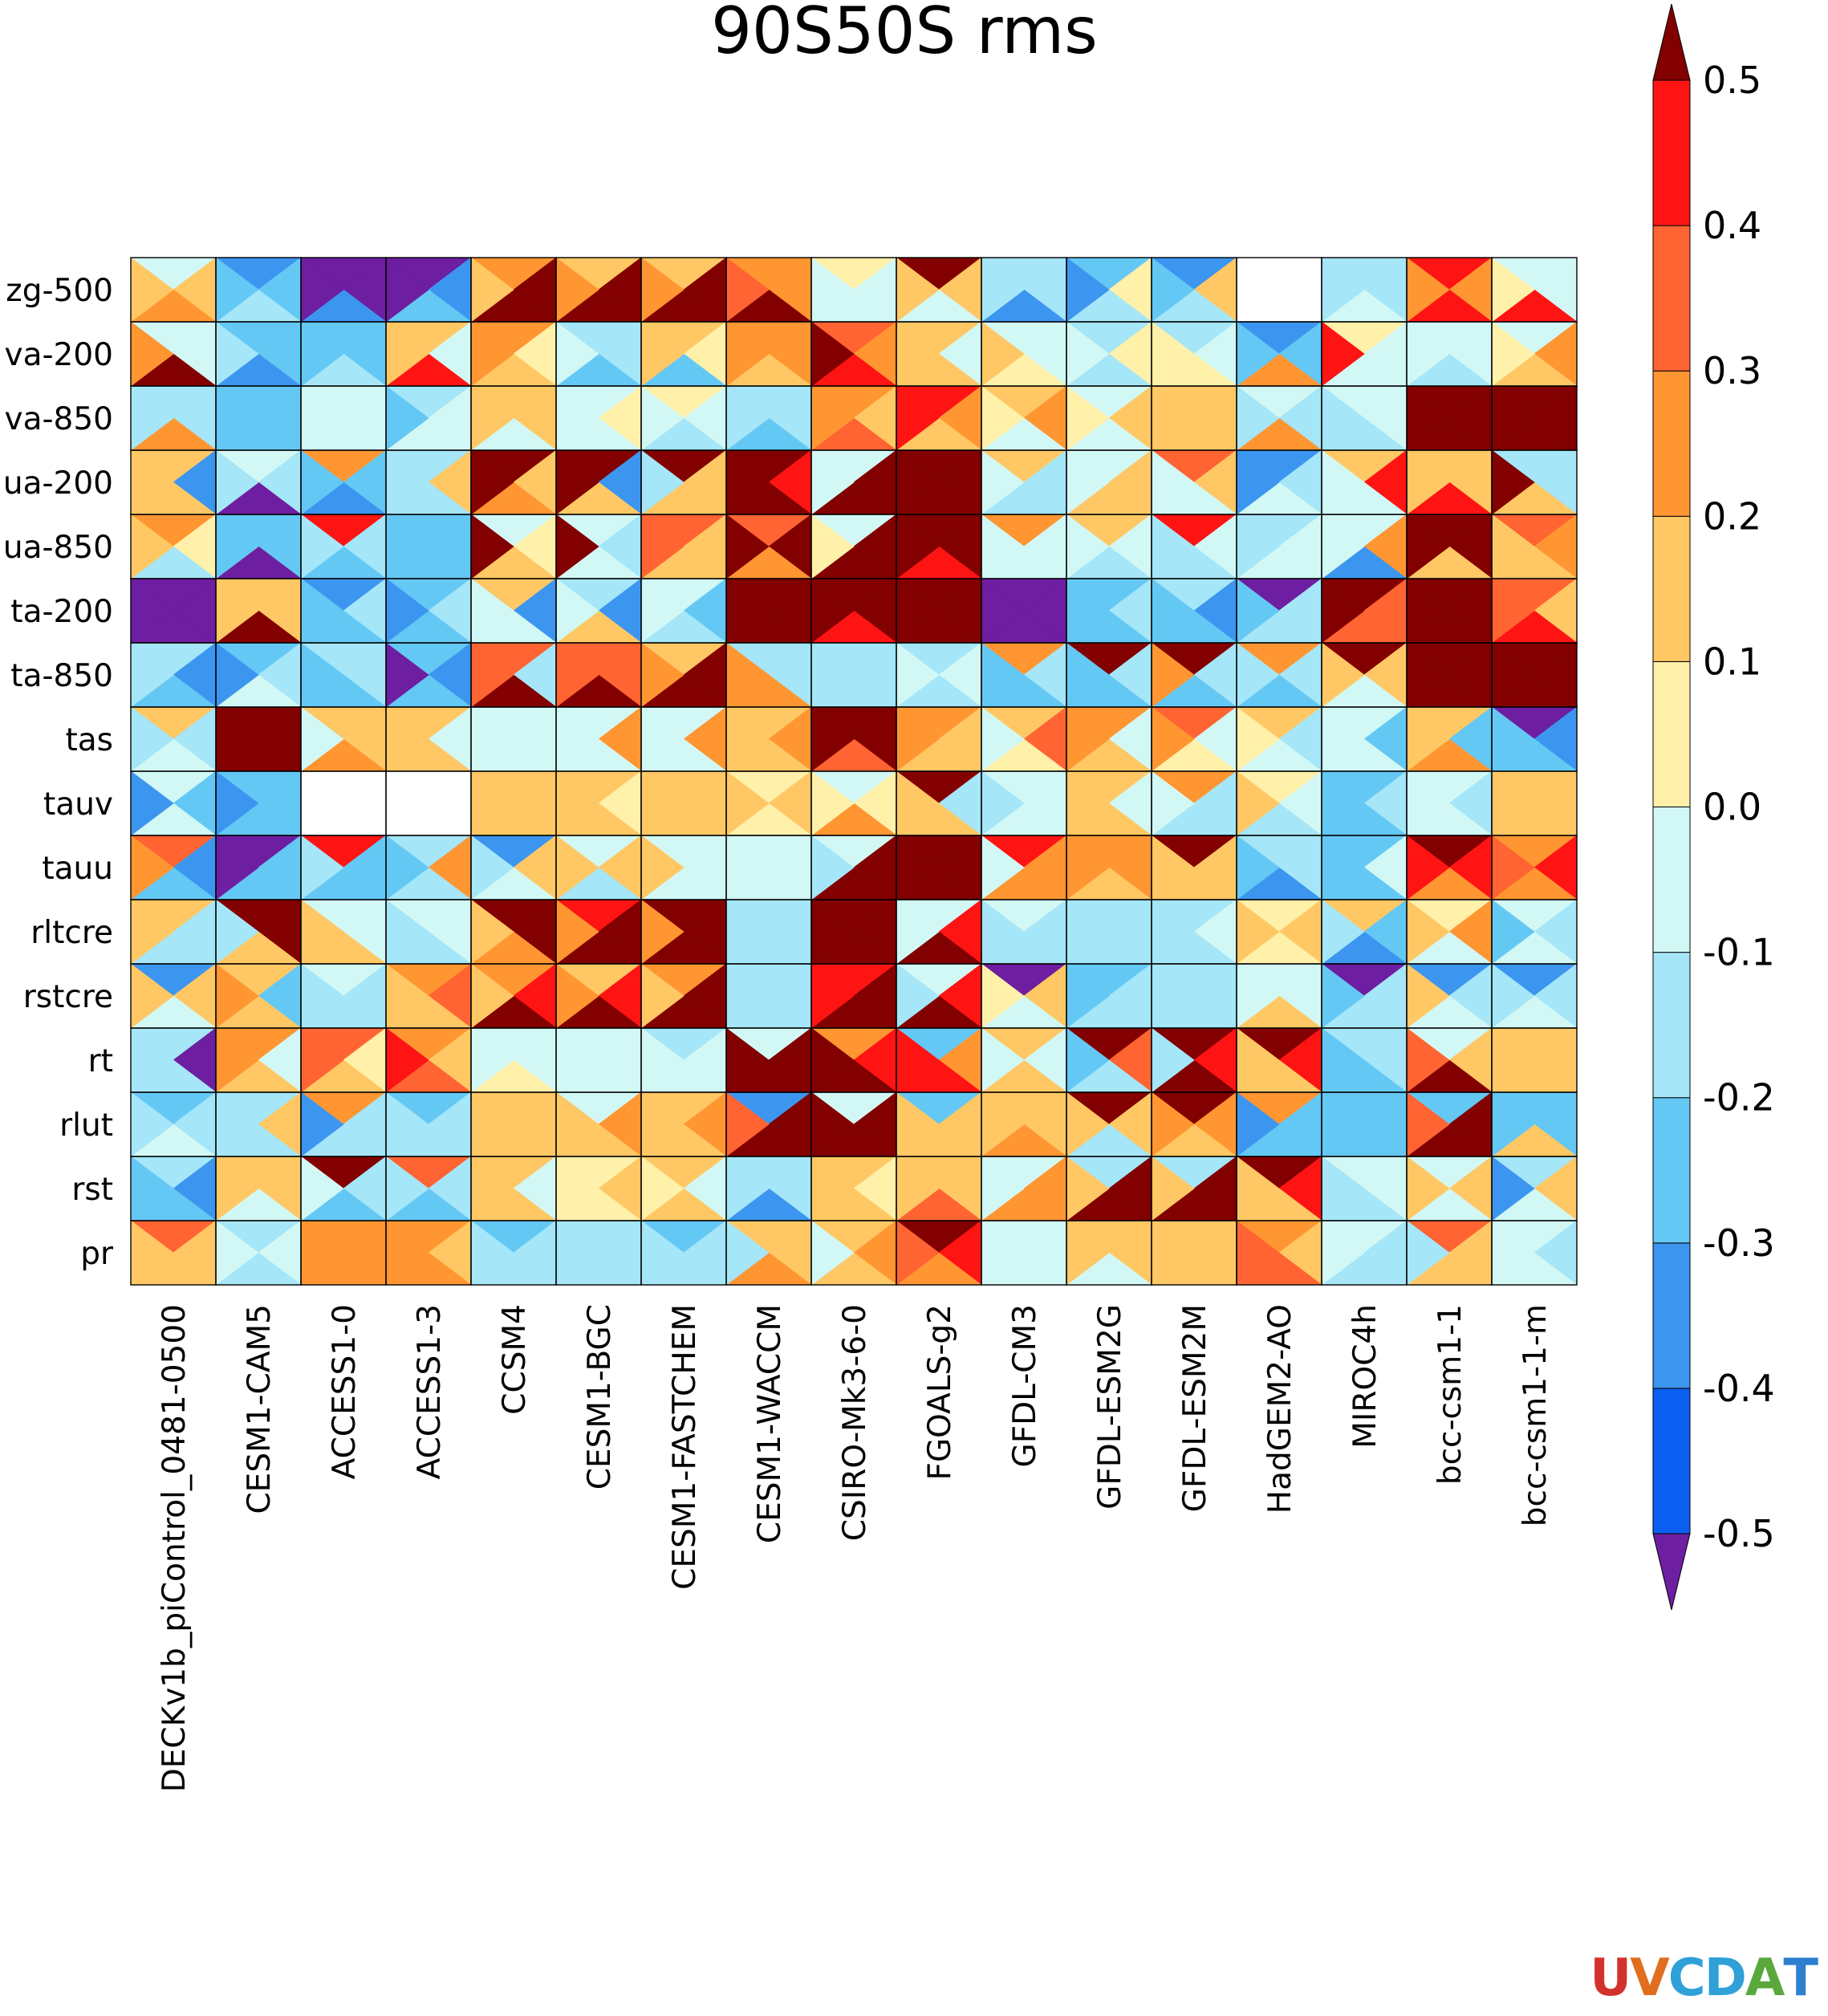  What do you see at coordinates (260, 1409) in the screenshot?
I see `column-label: CESM1-CAM5` at bounding box center [260, 1409].